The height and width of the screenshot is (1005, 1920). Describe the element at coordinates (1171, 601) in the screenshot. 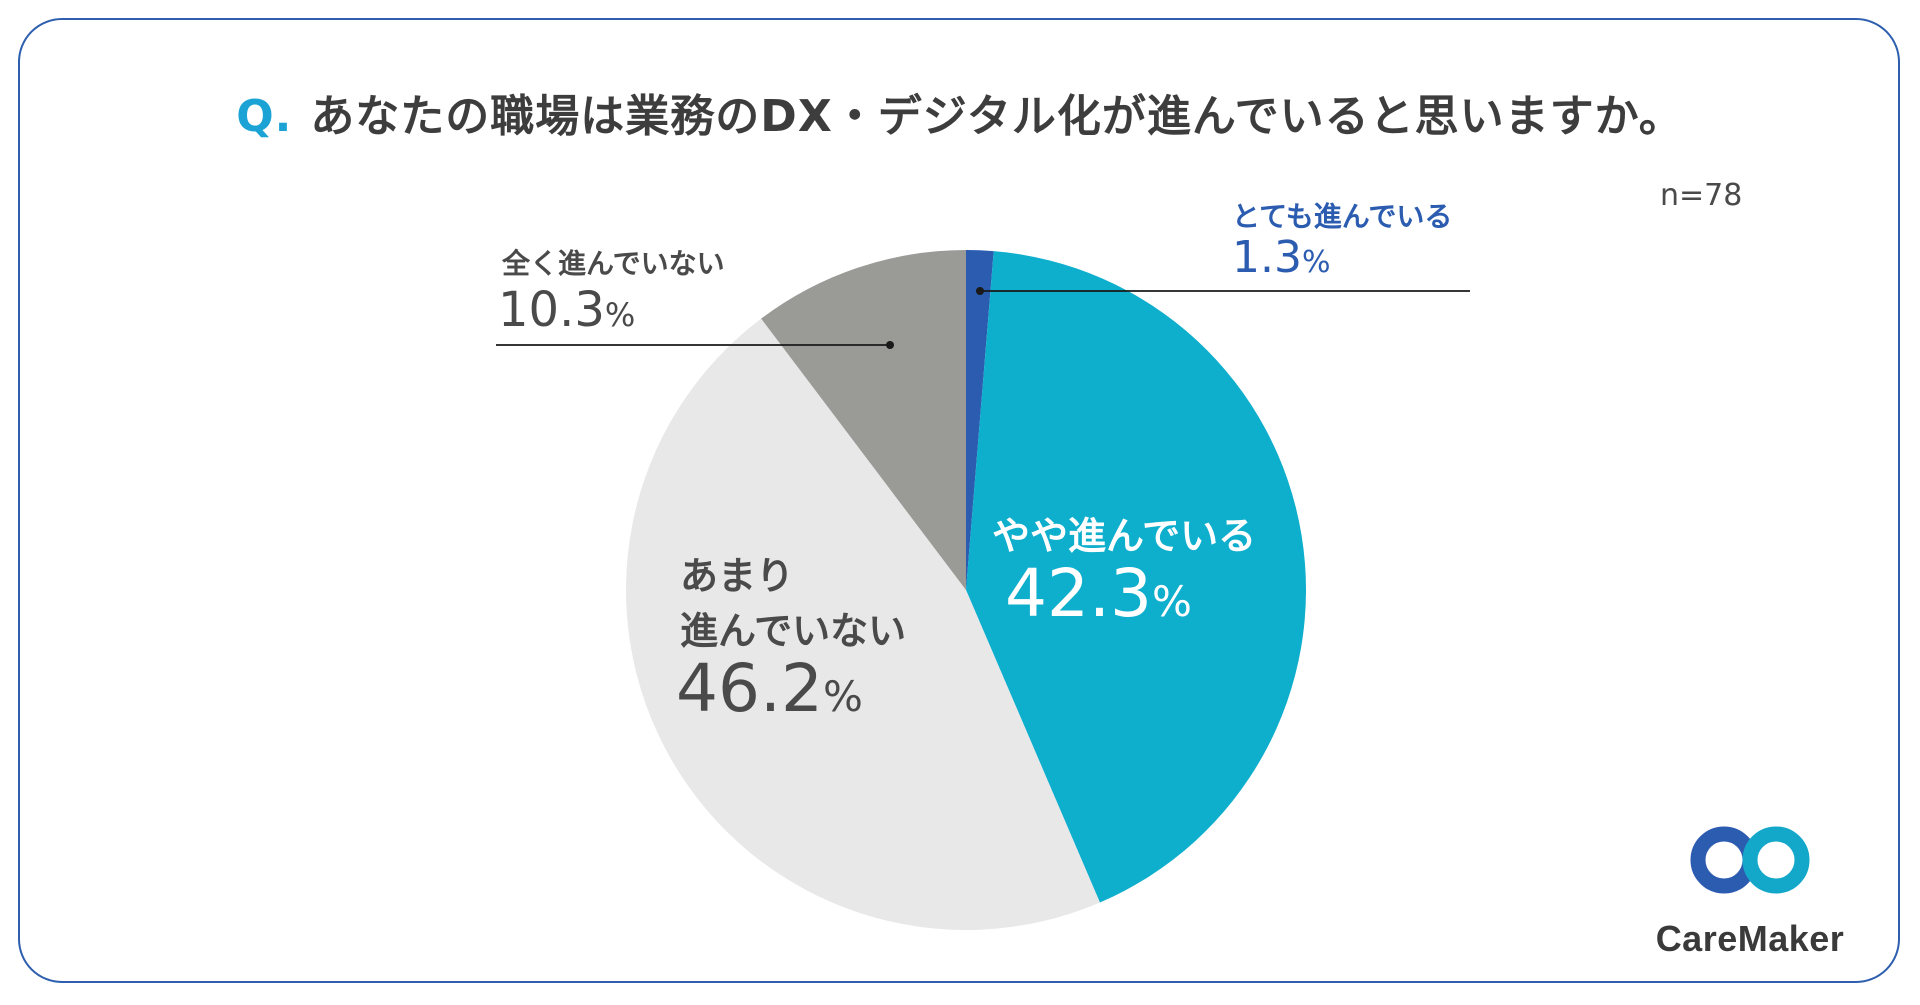

I see `value-somewhat-advanced-sign: %` at that location.